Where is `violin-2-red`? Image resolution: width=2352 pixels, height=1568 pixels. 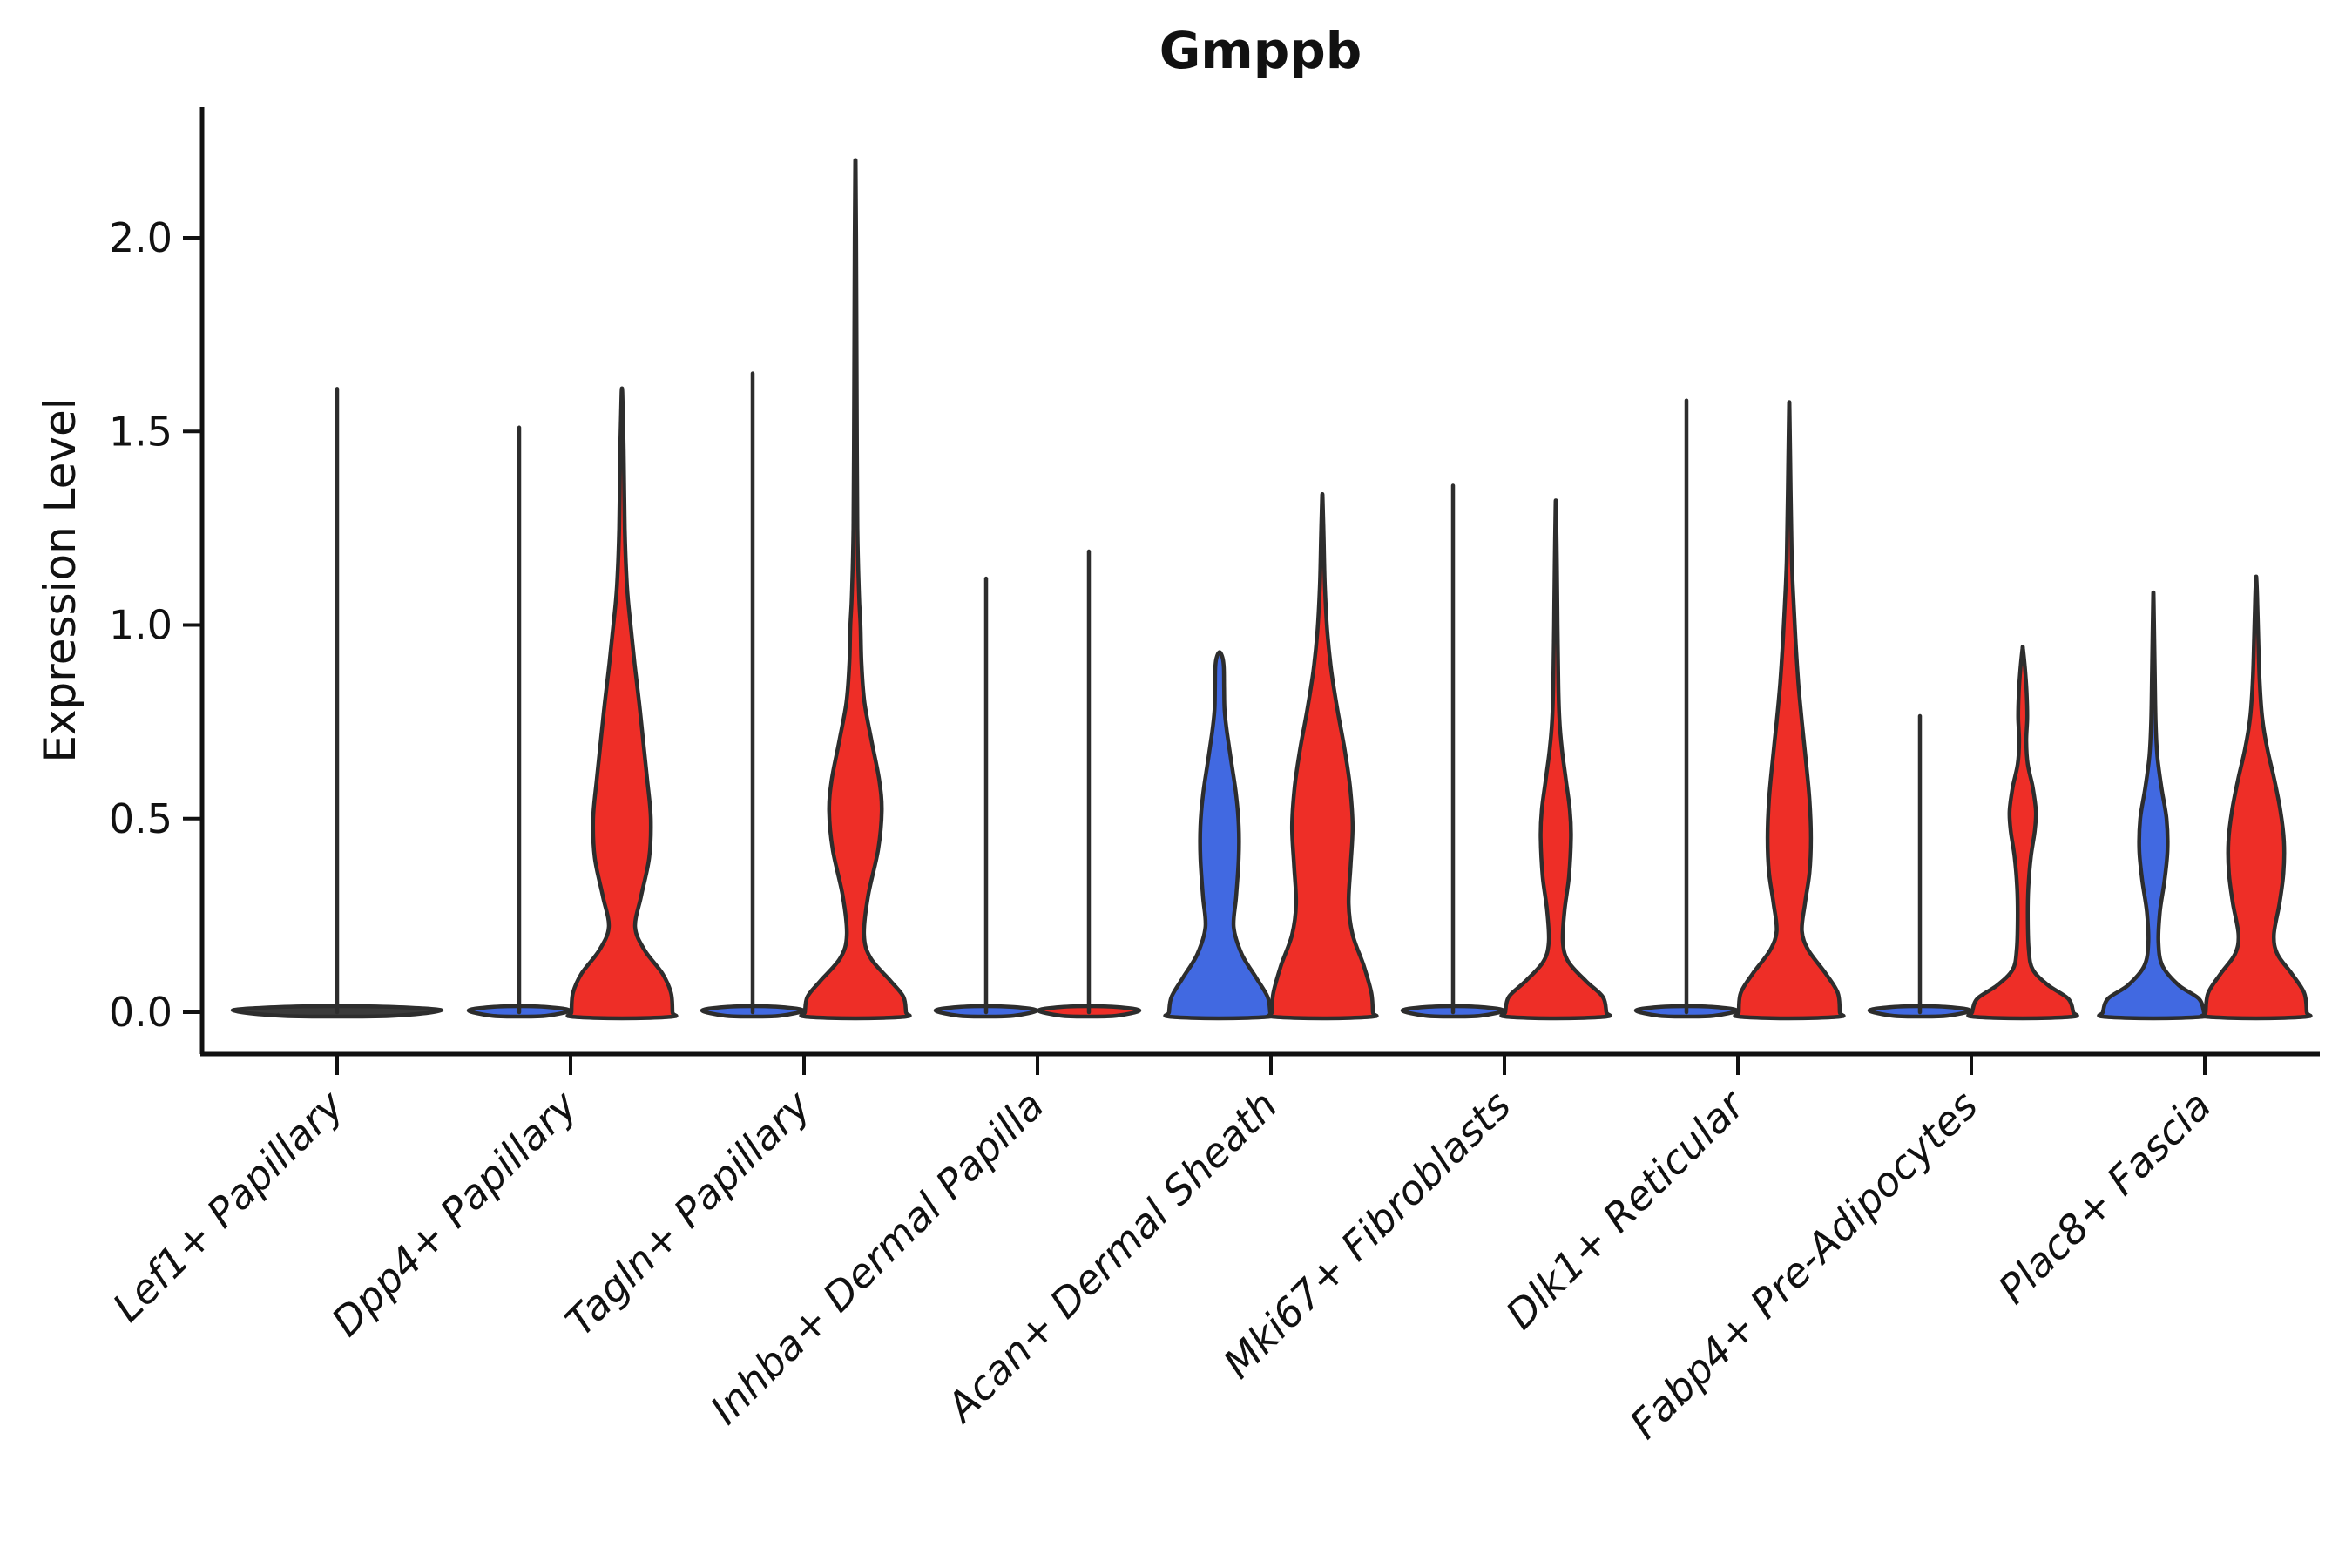 violin-2-red is located at coordinates (855, 589).